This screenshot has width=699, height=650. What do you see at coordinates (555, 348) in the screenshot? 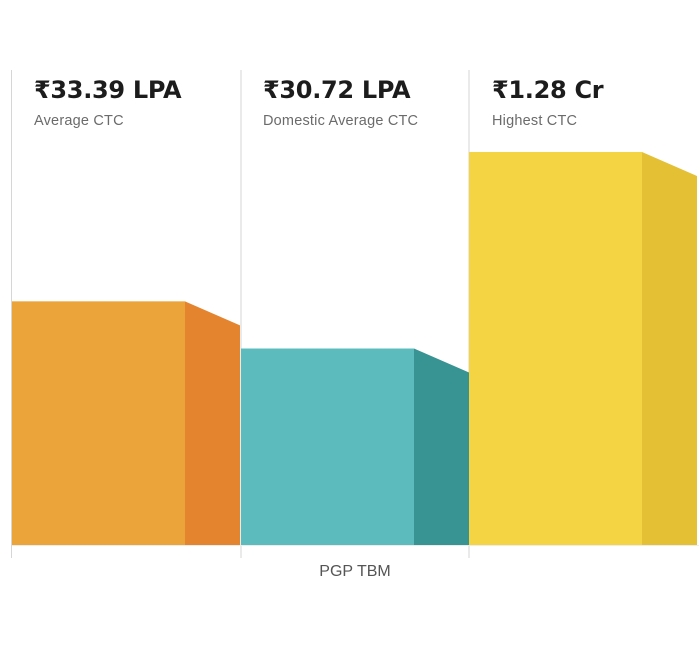
I see `bar-front-highest` at bounding box center [555, 348].